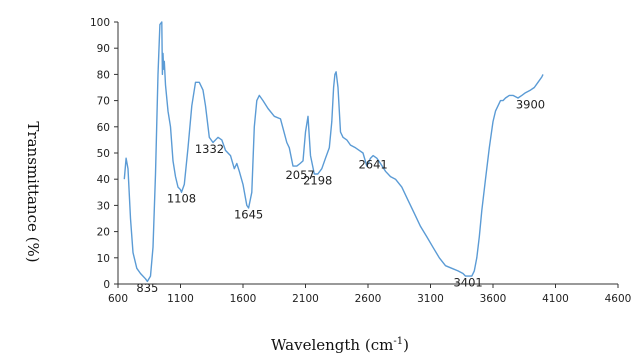  Describe the element at coordinates (209, 149) in the screenshot. I see `peak-label: 1332` at that location.